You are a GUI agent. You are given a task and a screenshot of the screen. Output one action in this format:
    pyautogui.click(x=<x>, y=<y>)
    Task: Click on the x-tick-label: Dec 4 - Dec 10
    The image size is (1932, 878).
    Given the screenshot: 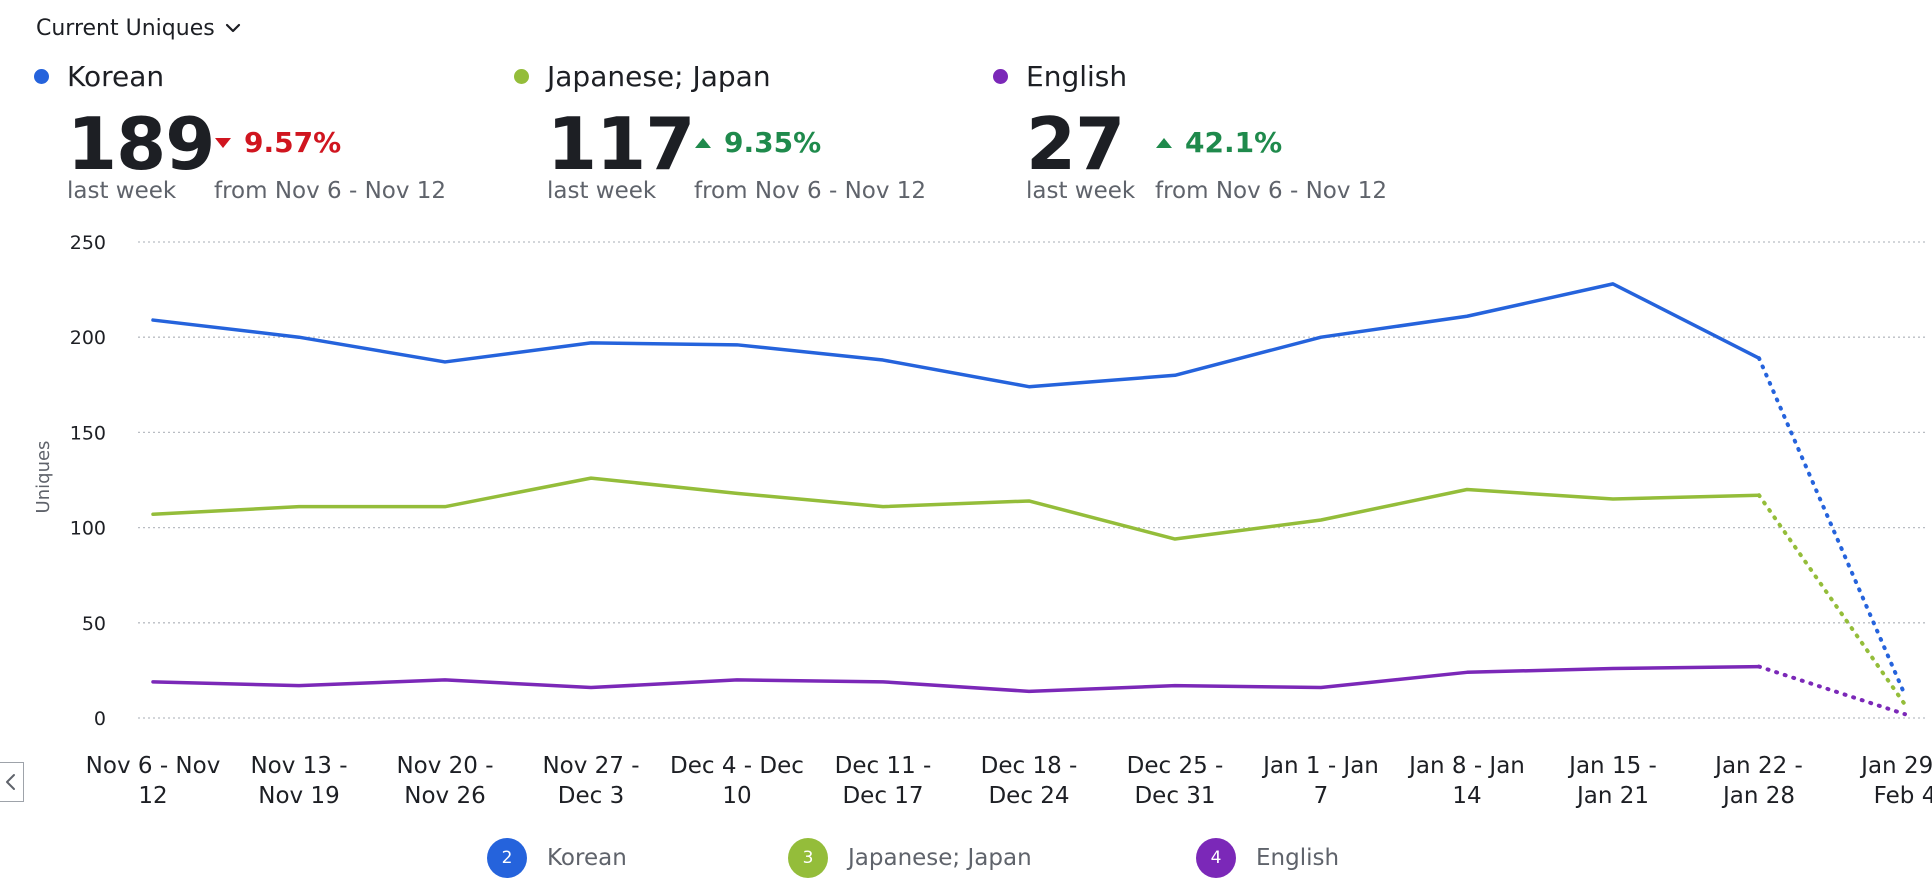 What is the action you would take?
    pyautogui.click(x=737, y=781)
    